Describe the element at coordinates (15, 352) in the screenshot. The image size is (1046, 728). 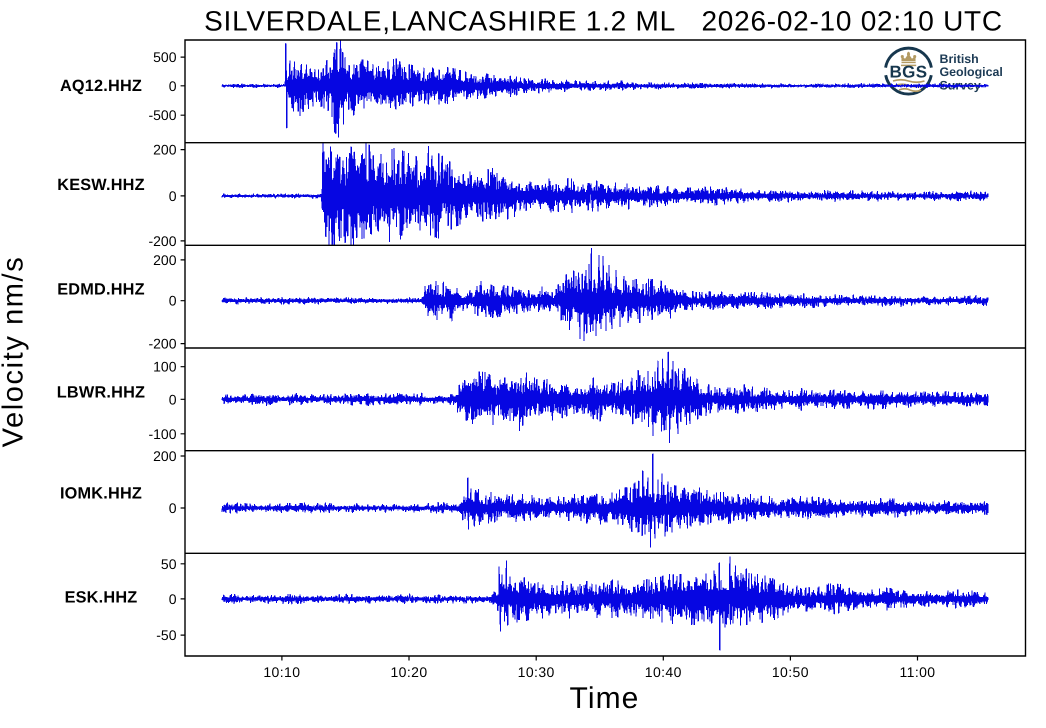
I see `svg-text: Velocity nm/s` at that location.